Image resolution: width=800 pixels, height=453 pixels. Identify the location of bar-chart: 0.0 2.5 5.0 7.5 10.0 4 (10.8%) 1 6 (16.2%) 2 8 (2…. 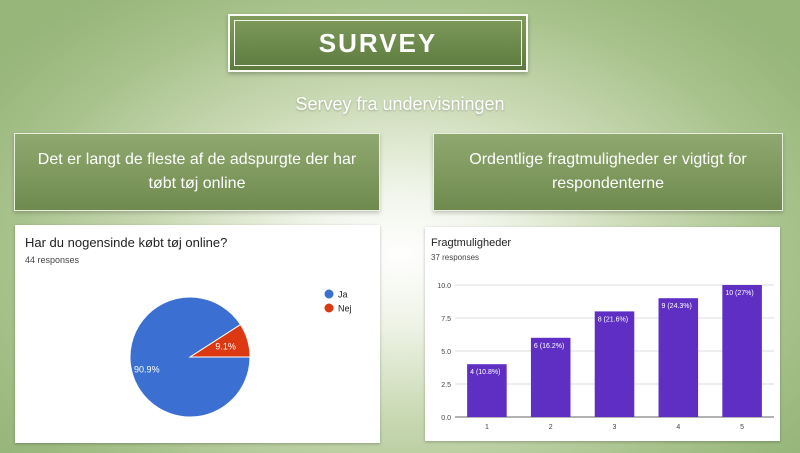
(605, 357).